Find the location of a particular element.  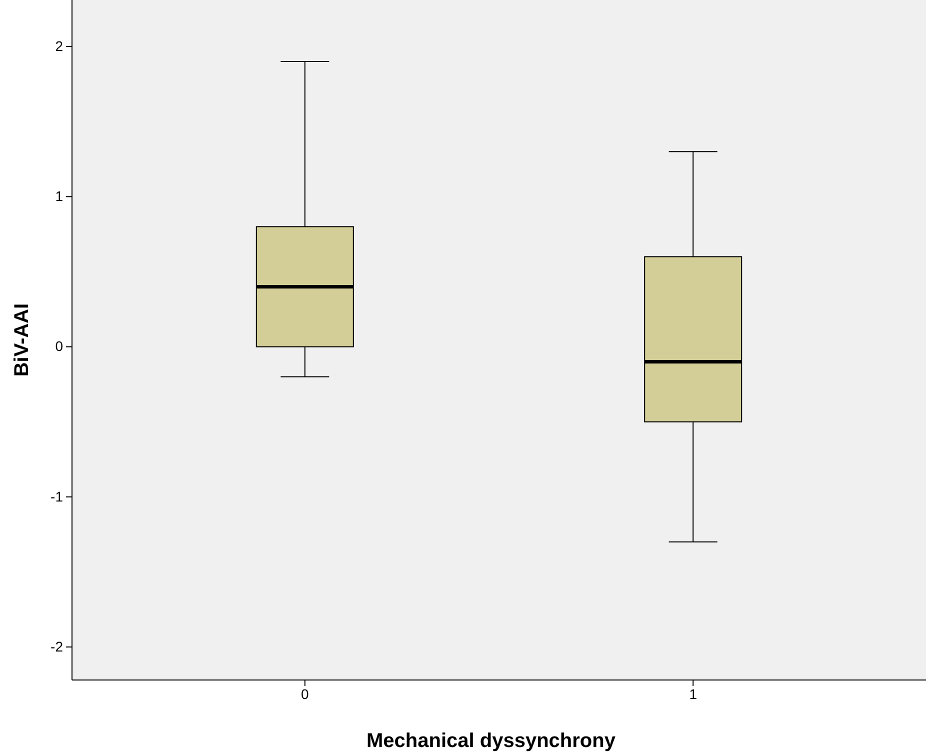

y-axis-title: BiV-AAI is located at coordinates (22, 340).